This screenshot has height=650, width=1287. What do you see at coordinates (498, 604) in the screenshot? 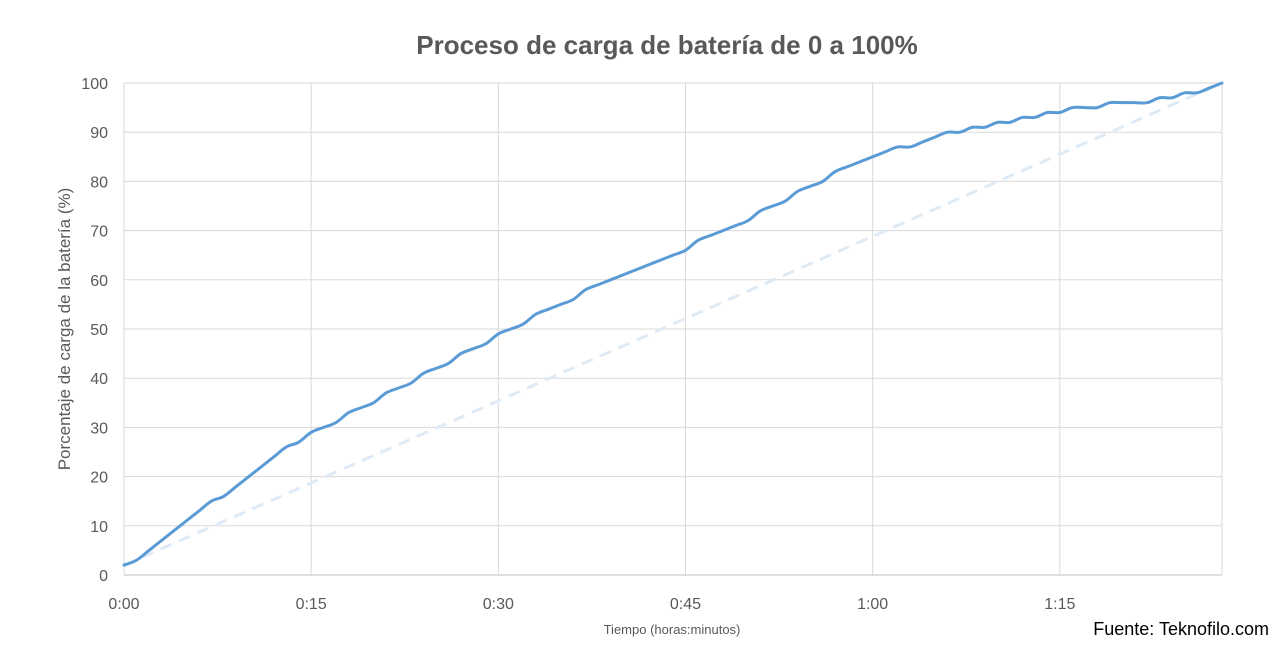
I see `x-tick-label: 0:30` at bounding box center [498, 604].